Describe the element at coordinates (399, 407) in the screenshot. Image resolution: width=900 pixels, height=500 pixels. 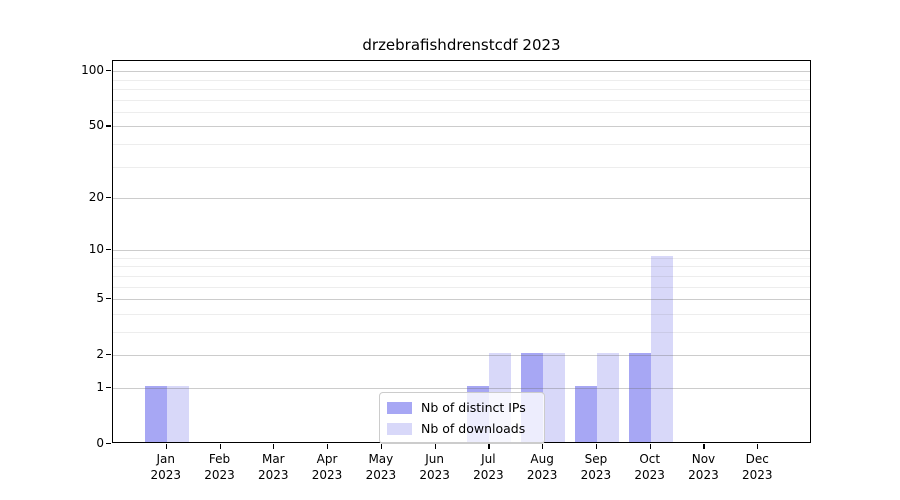
I see `legend-swatch-distinct-ips` at that location.